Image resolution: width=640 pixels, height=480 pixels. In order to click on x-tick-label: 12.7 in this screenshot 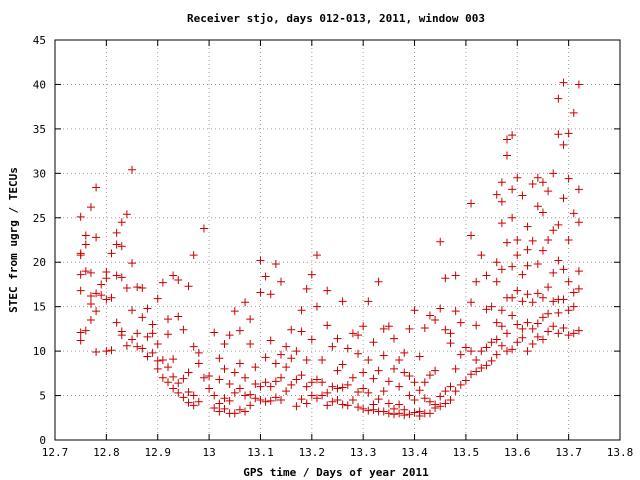, I will do `click(55, 452)`.